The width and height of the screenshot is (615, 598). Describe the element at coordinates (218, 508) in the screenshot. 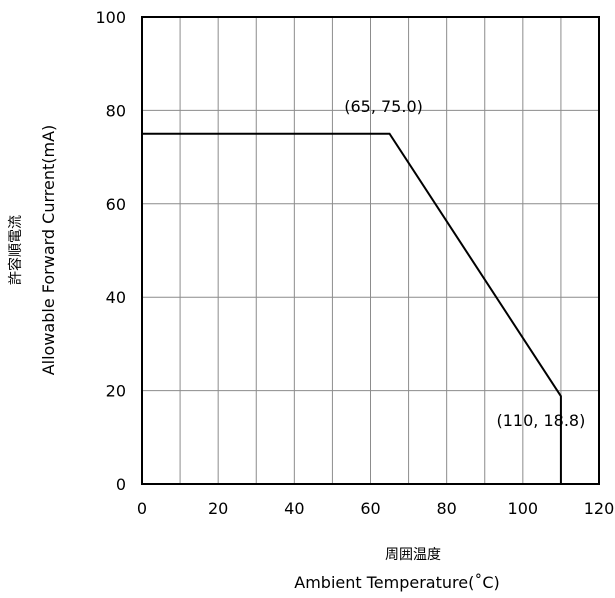

I see `x-tick-label: 20` at that location.